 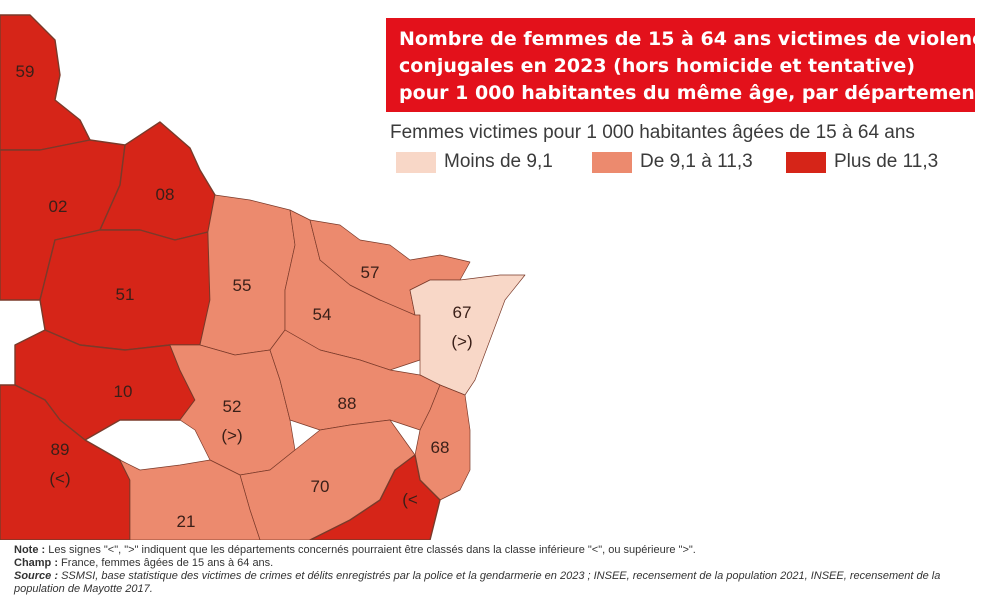 What do you see at coordinates (696, 161) in the screenshot?
I see `legend-label-mid: De 9,1 à 11,3` at bounding box center [696, 161].